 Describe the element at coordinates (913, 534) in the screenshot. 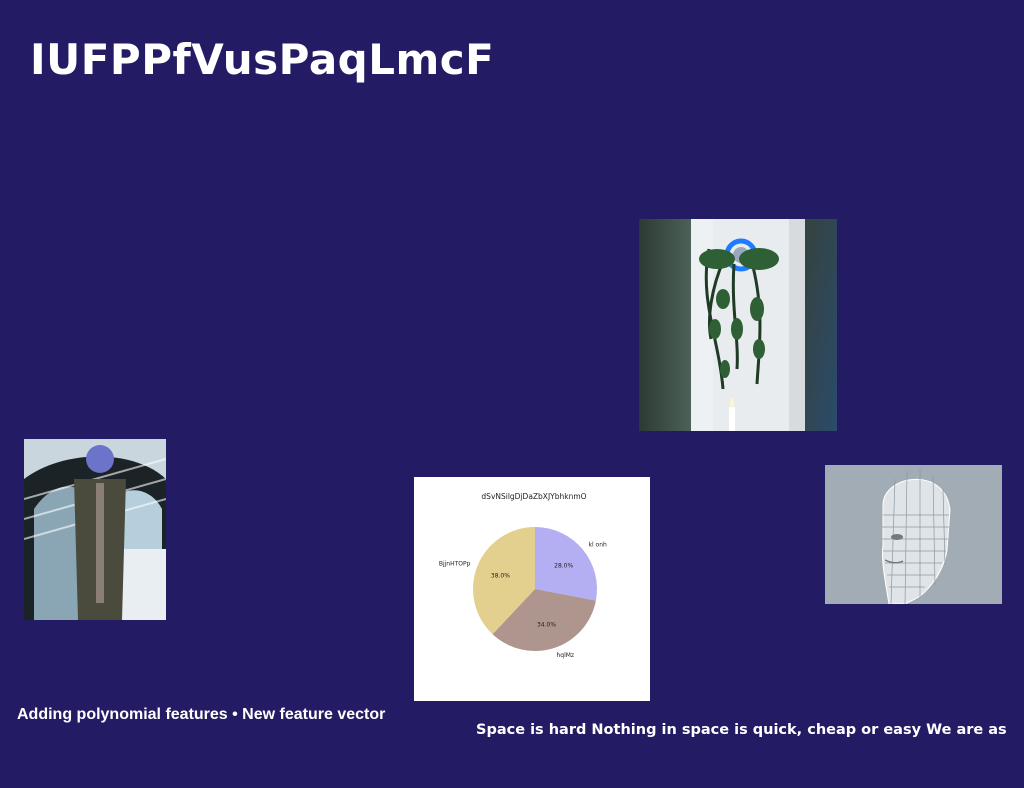

I see `wireframe-head-image` at that location.